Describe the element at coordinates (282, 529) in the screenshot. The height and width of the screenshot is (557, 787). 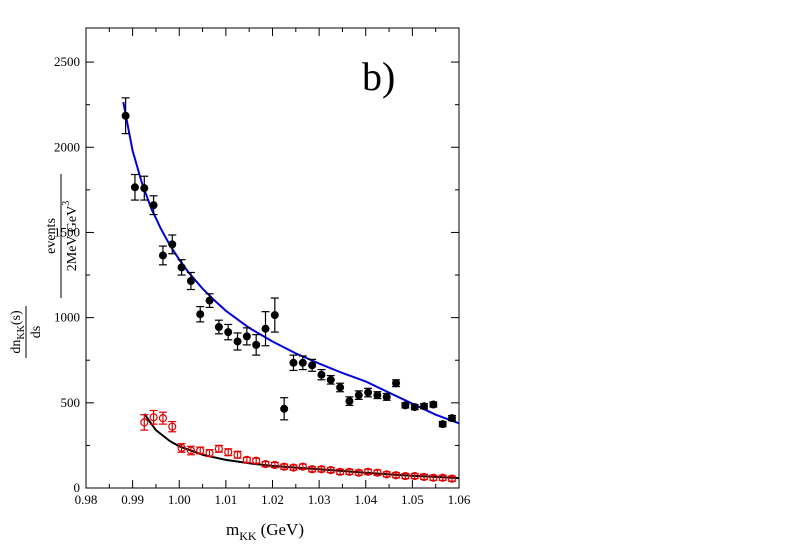
I see `x-axis-title-unit: (GeV)` at that location.